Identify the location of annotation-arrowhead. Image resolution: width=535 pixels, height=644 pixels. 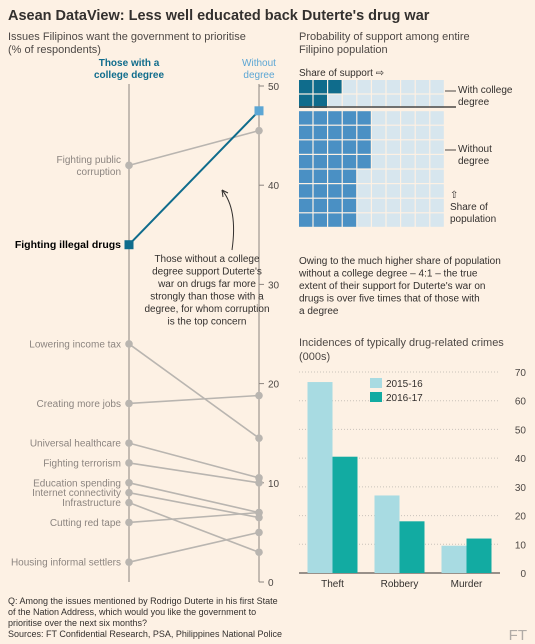
(225, 193).